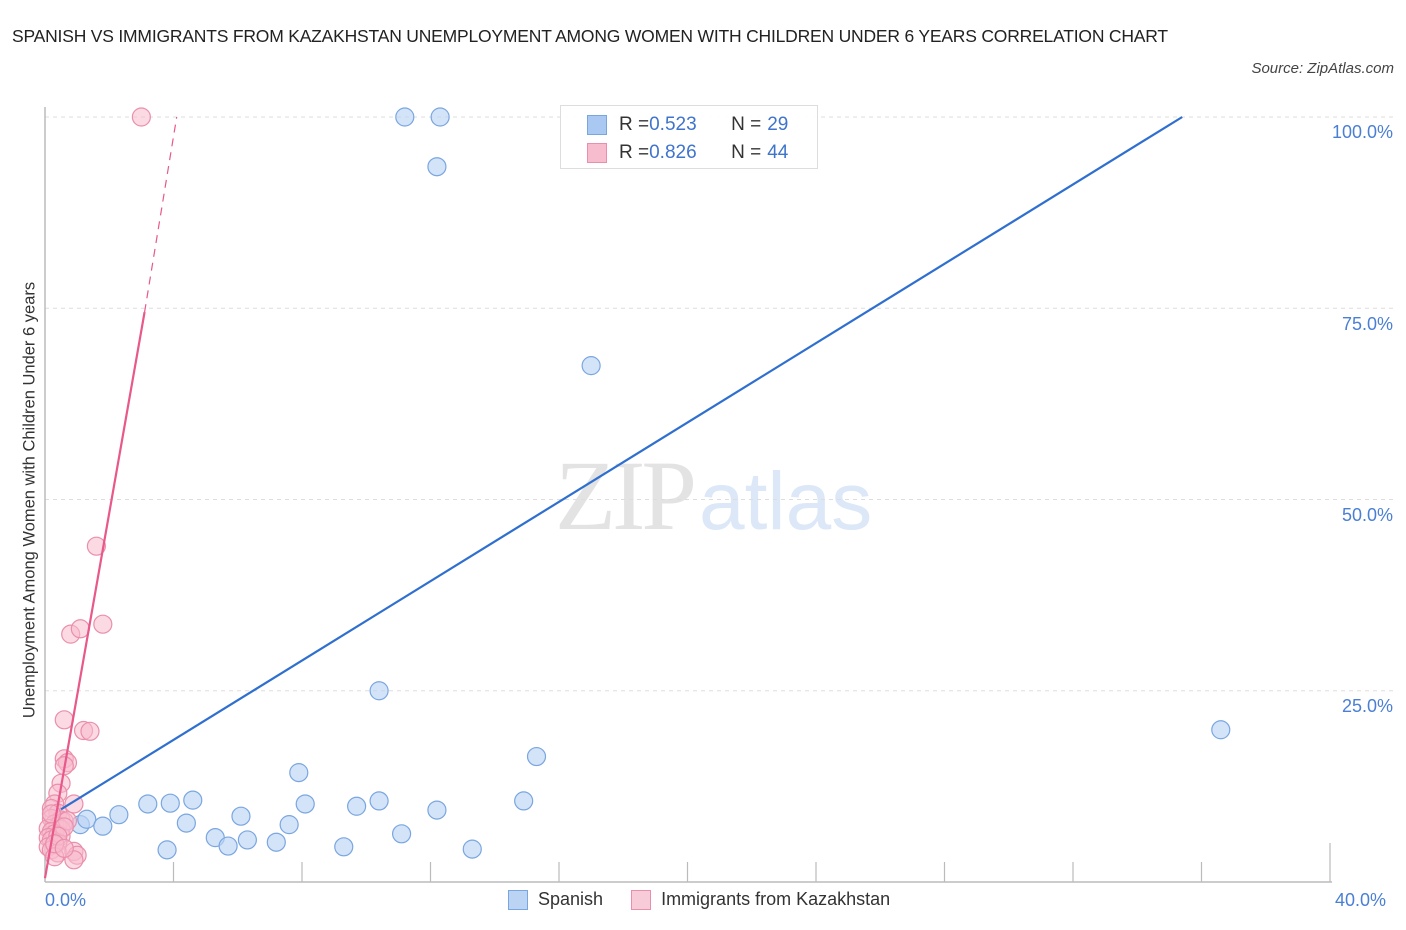  What do you see at coordinates (673, 152) in the screenshot?
I see `r-value-kazakhstan: 0.826` at bounding box center [673, 152].